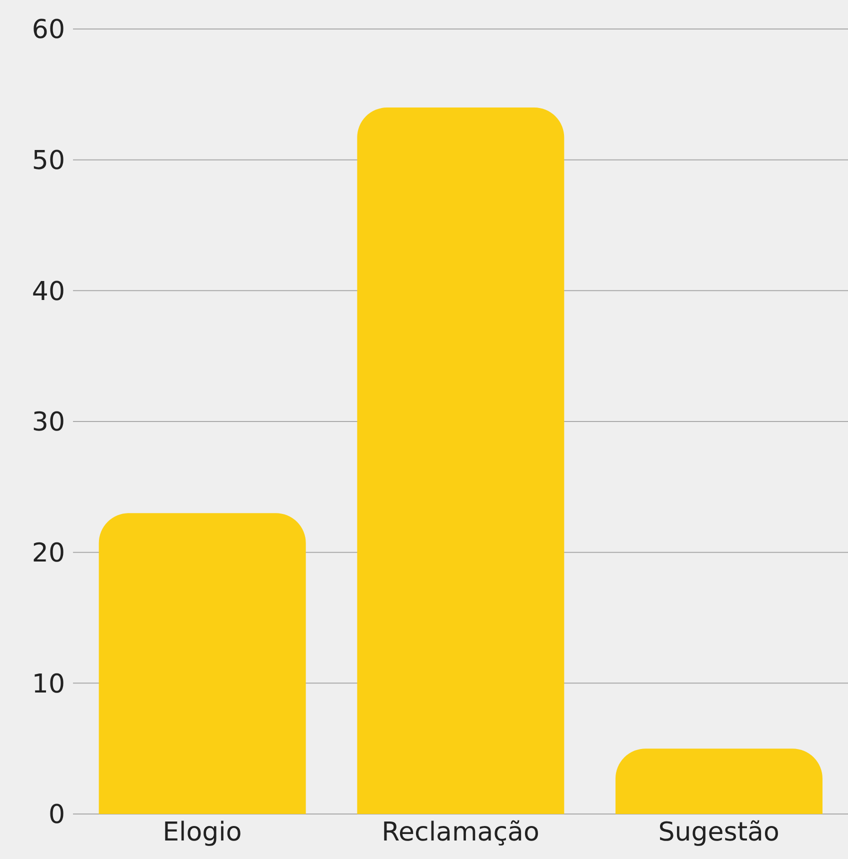 The image size is (848, 859). Describe the element at coordinates (56, 815) in the screenshot. I see `y-tick-label: 0` at that location.